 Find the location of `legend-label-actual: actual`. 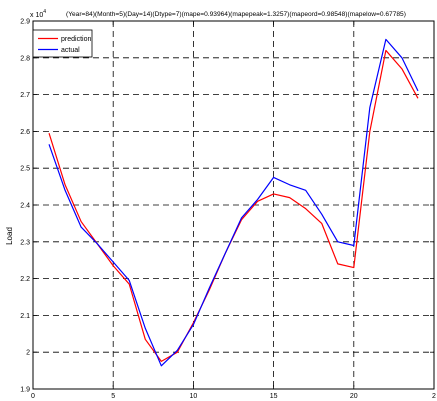

legend-label-actual: actual is located at coordinates (70, 50).